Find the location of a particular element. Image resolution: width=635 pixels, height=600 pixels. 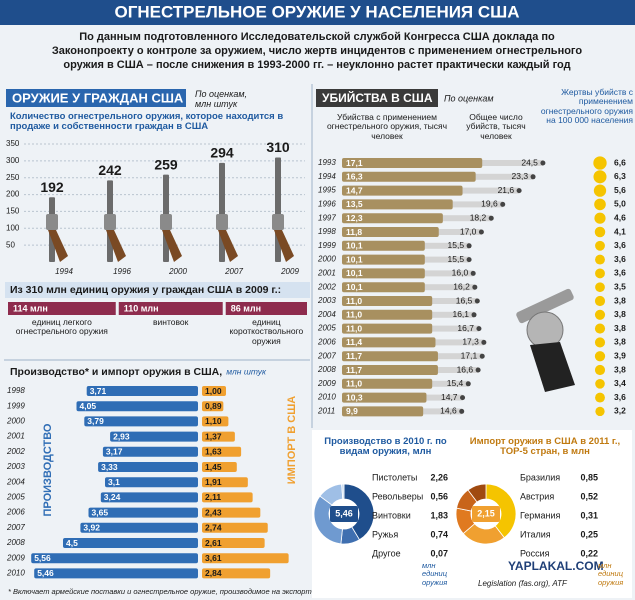

legend-label: Винтовки is located at coordinates (391, 515).